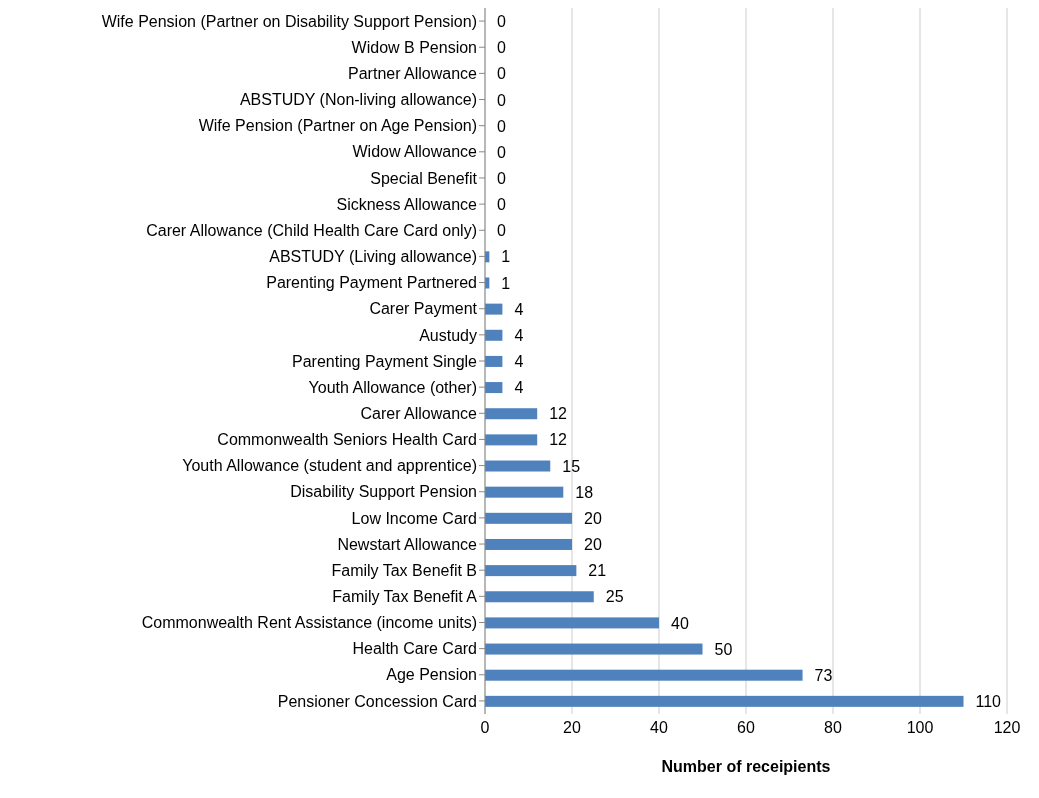 The height and width of the screenshot is (798, 1039). I want to click on y-tick-label: Wife Pension (Partner on Age Pension), so click(337, 126).